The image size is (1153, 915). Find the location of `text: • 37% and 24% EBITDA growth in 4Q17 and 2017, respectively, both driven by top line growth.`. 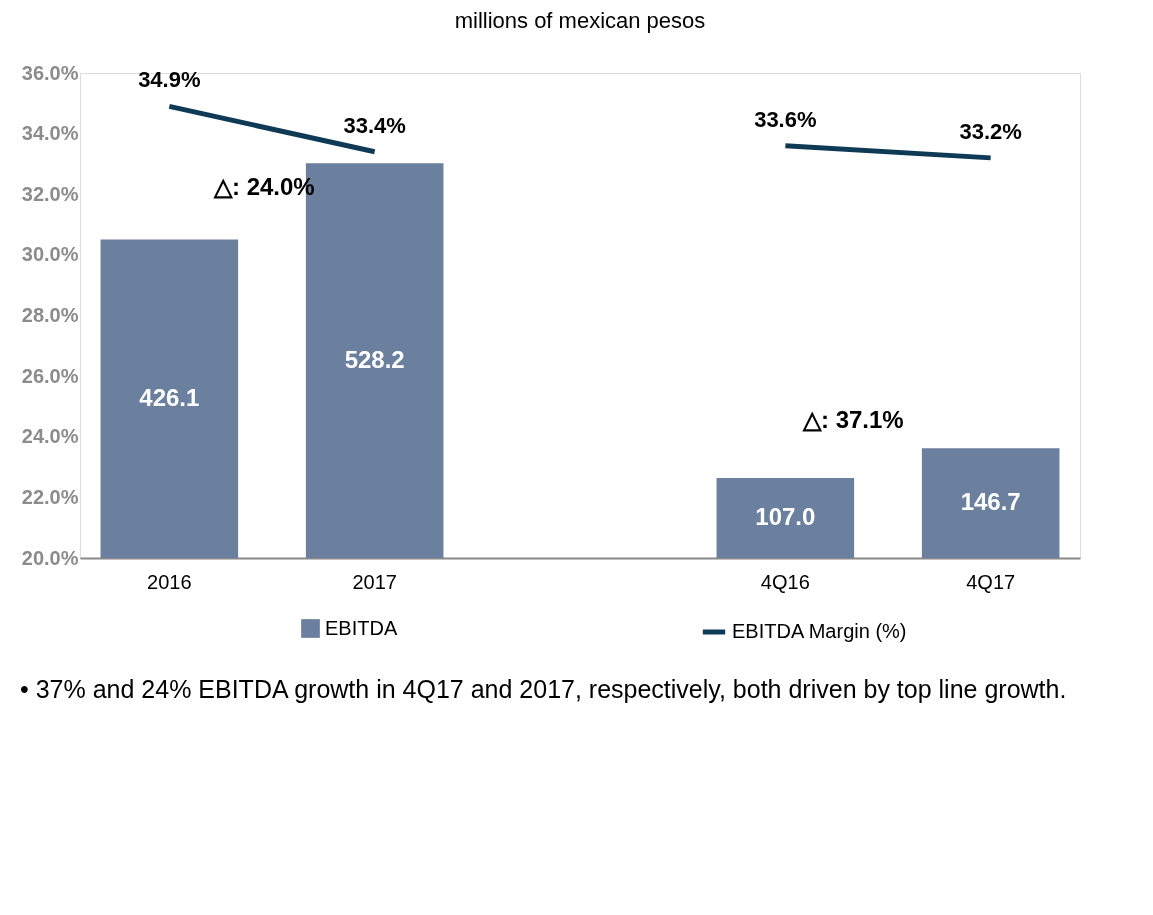

text: • 37% and 24% EBITDA growth in 4Q17 and 2017, respectively, both driven by top line growth. is located at coordinates (543, 689).